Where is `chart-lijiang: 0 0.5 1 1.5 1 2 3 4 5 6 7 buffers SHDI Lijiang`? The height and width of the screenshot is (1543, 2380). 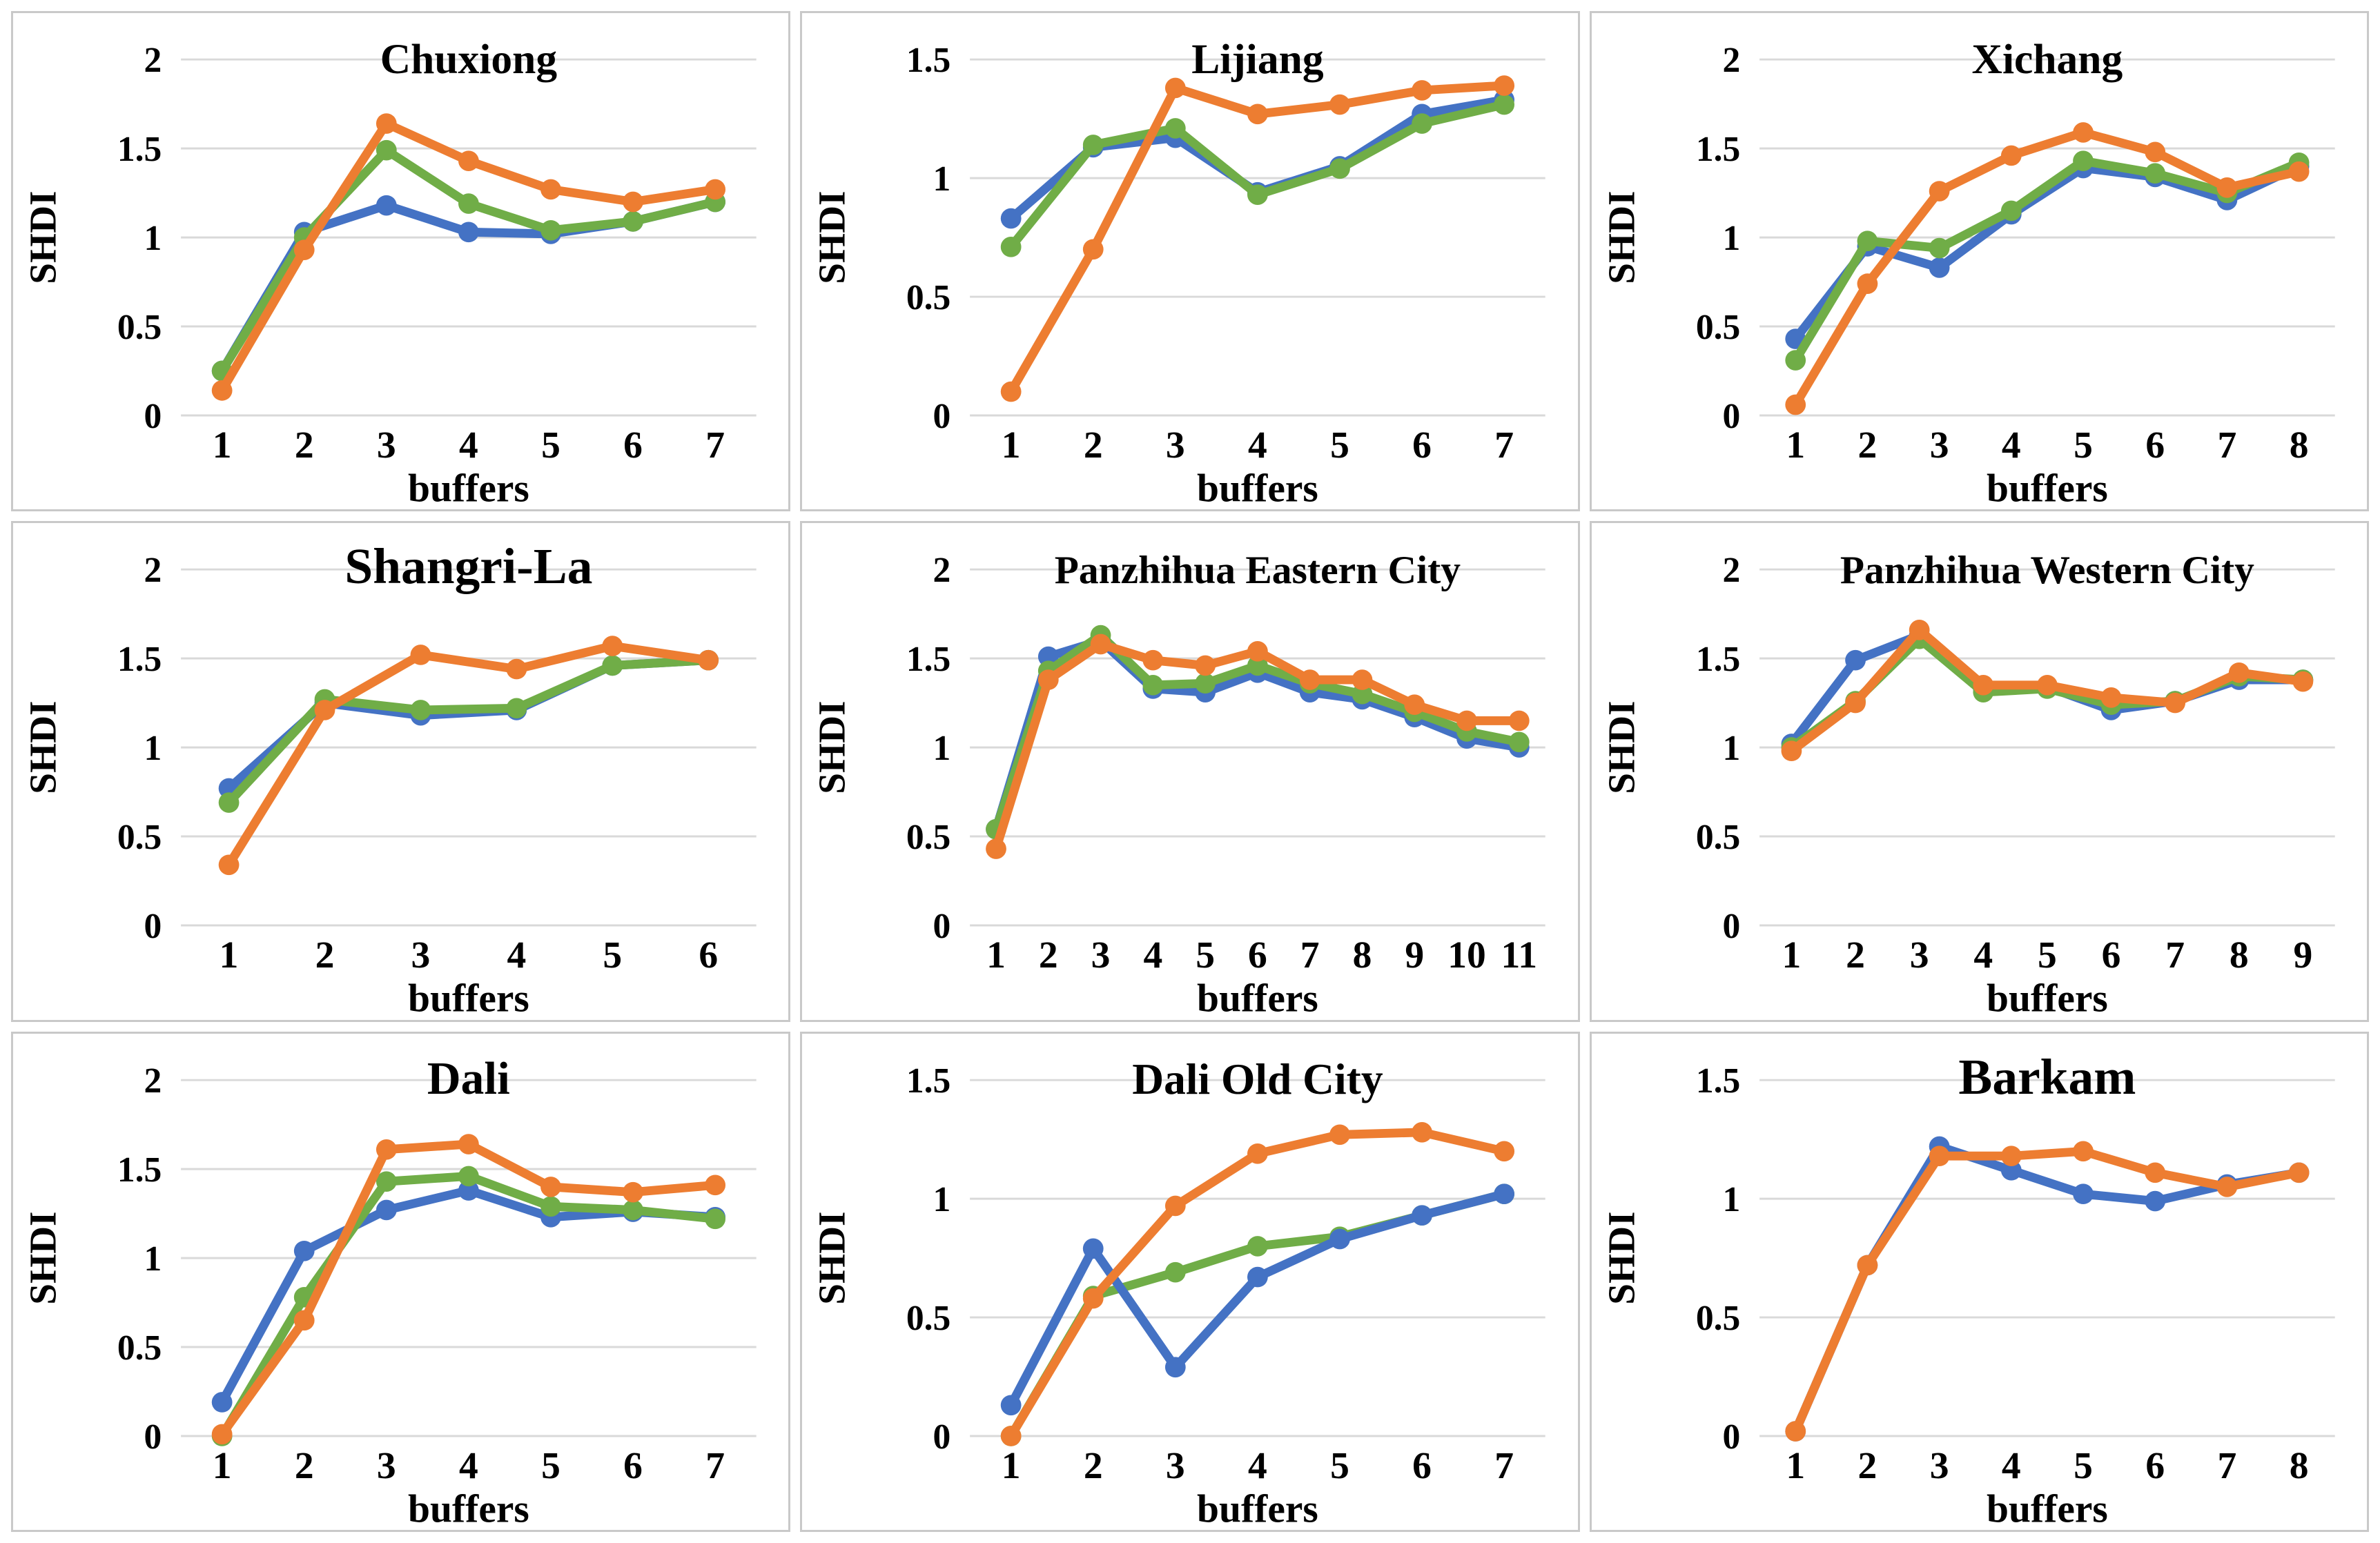 chart-lijiang: 0 0.5 1 1.5 1 2 3 4 5 6 7 buffers SHDI Lijiang is located at coordinates (1178, 272).